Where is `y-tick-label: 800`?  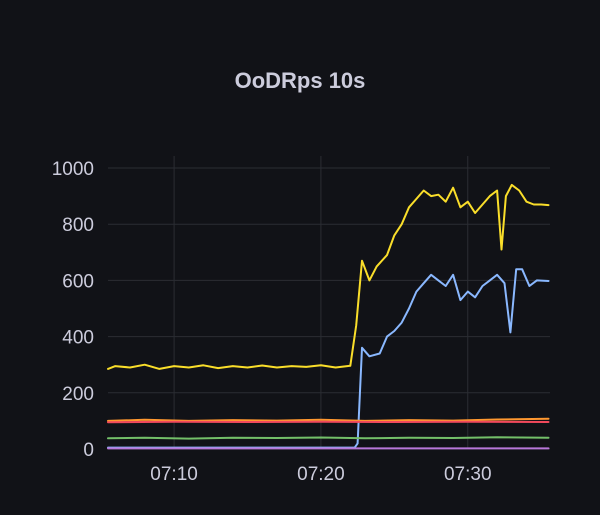
y-tick-label: 800 is located at coordinates (78, 225).